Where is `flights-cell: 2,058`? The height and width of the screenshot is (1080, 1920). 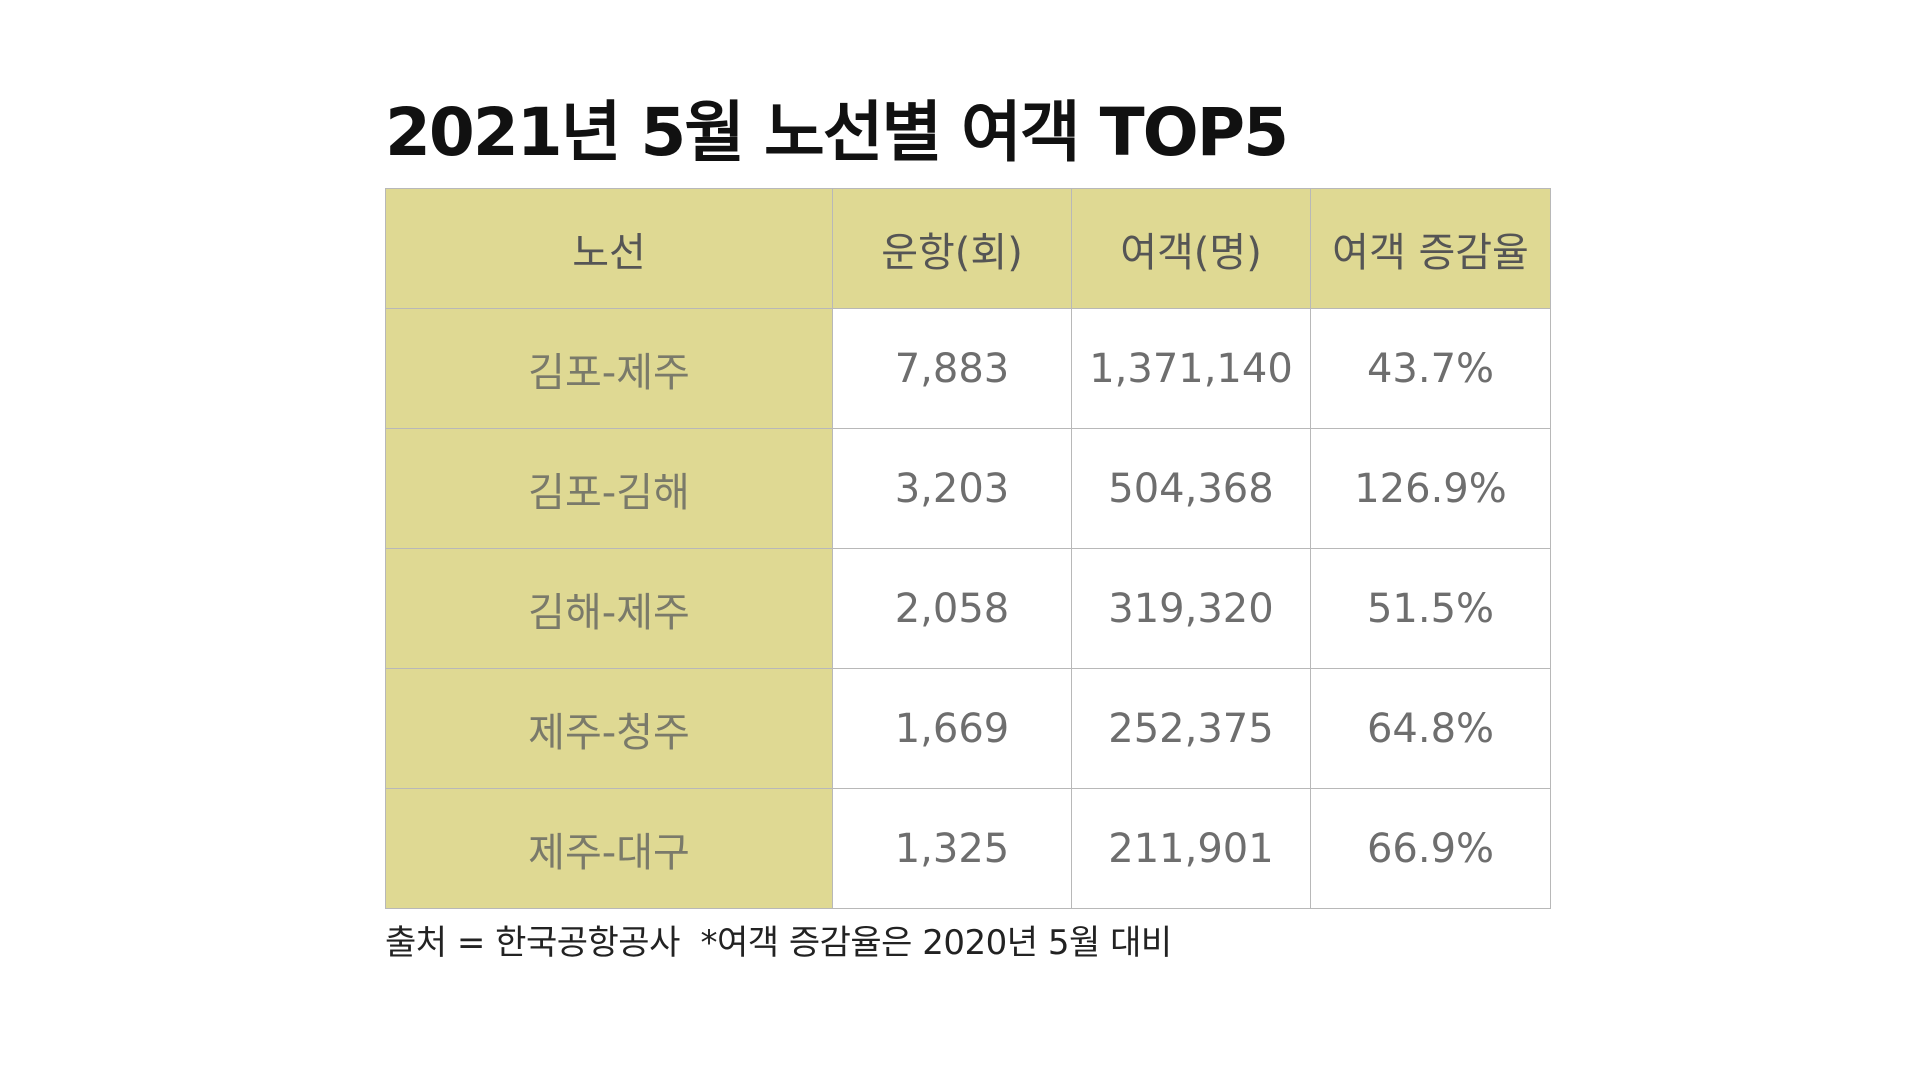 flights-cell: 2,058 is located at coordinates (952, 608).